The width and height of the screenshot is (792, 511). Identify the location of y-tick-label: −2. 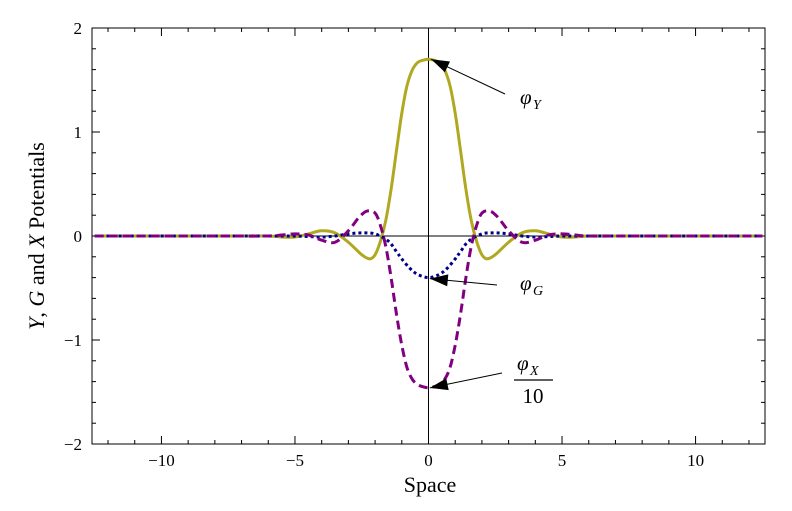
(73, 444).